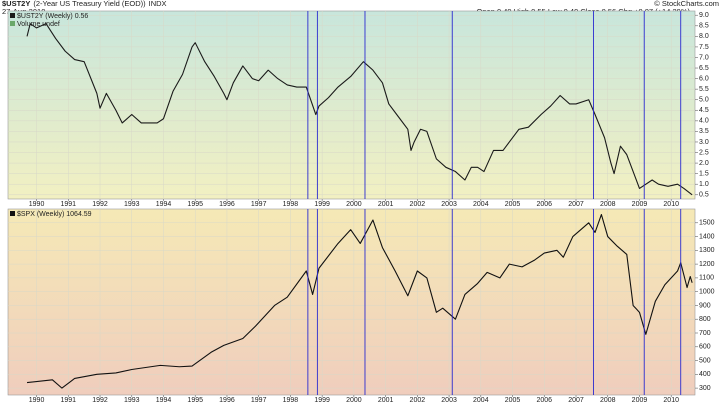 This screenshot has width=721, height=405. I want to click on title: $UST2Y, so click(16, 4).